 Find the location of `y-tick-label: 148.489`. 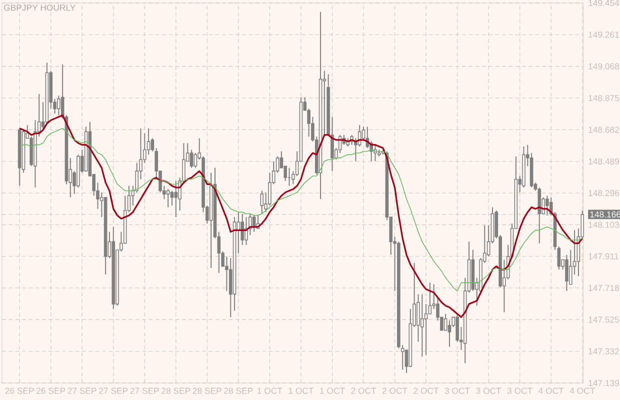

y-tick-label: 148.489 is located at coordinates (603, 161).